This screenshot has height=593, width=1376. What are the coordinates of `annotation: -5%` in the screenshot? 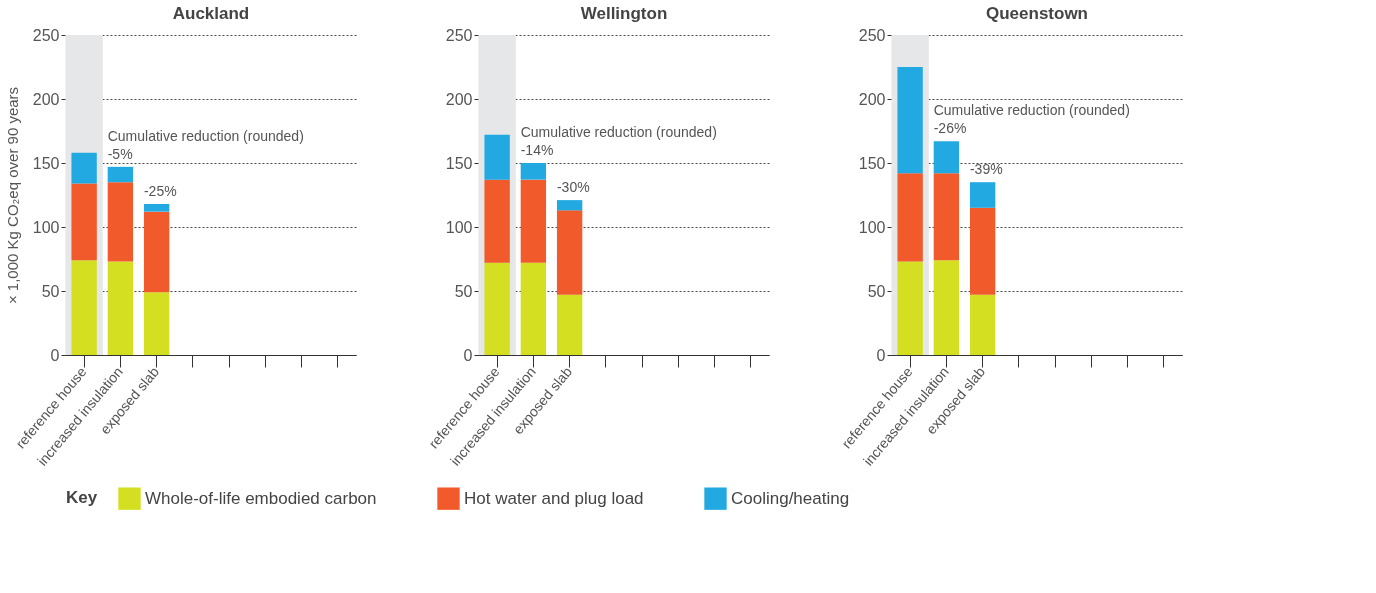 It's located at (120, 153).